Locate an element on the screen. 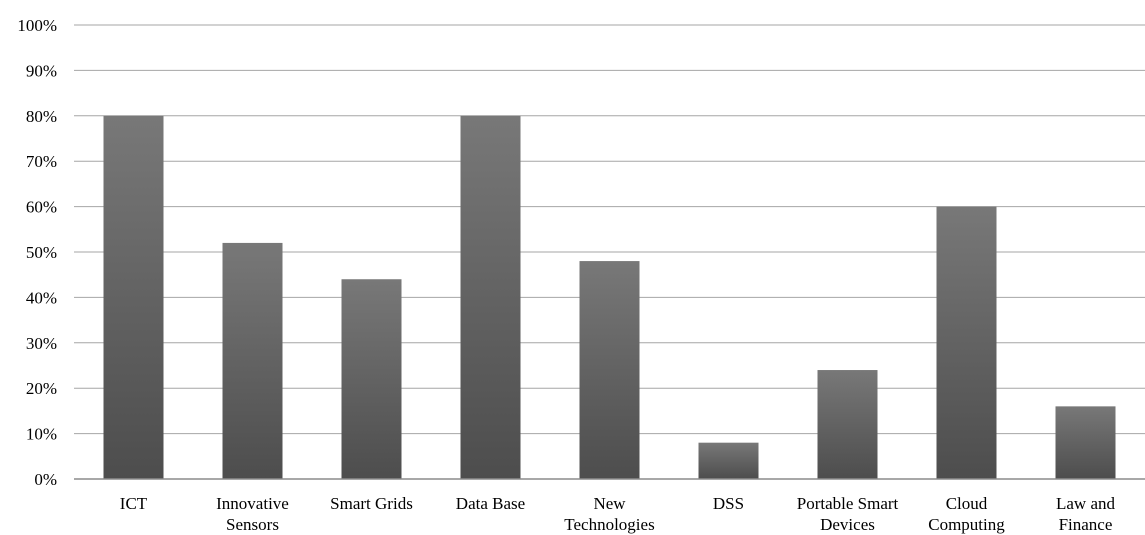  x-category-label-line: Data Base is located at coordinates (490, 503).